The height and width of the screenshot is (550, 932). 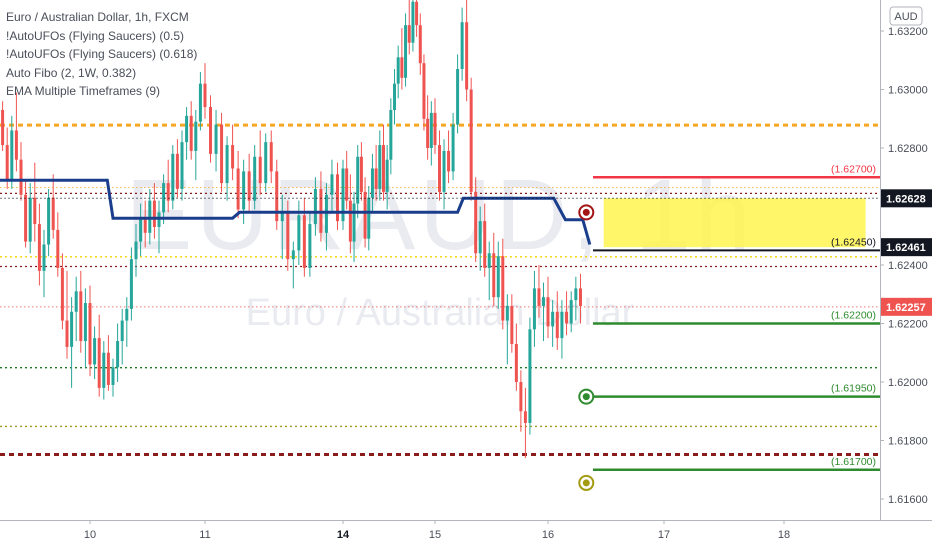 I want to click on legend-auto-fibo: Auto Fibo (2, 1W, 0.382), so click(x=71, y=72).